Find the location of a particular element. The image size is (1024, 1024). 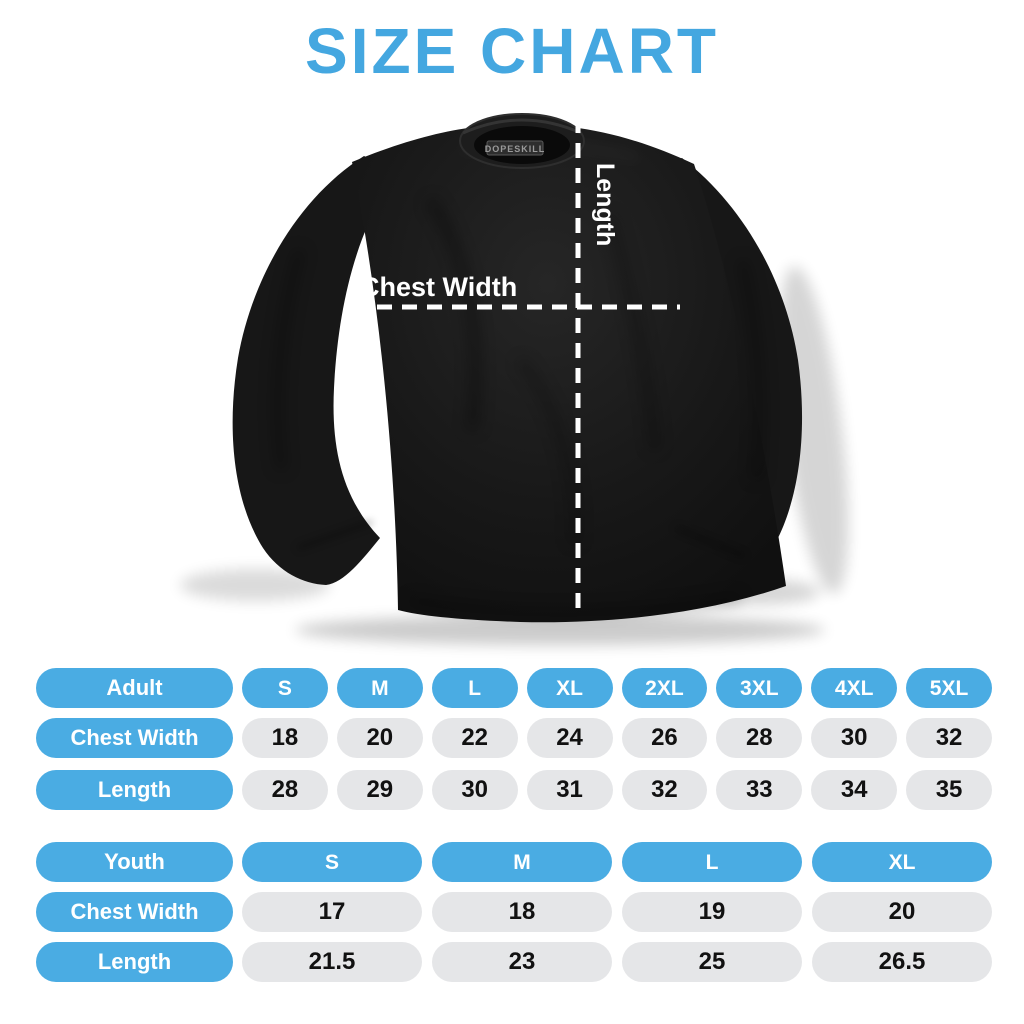

youth-chest-width-label: Chest Width is located at coordinates (134, 912).